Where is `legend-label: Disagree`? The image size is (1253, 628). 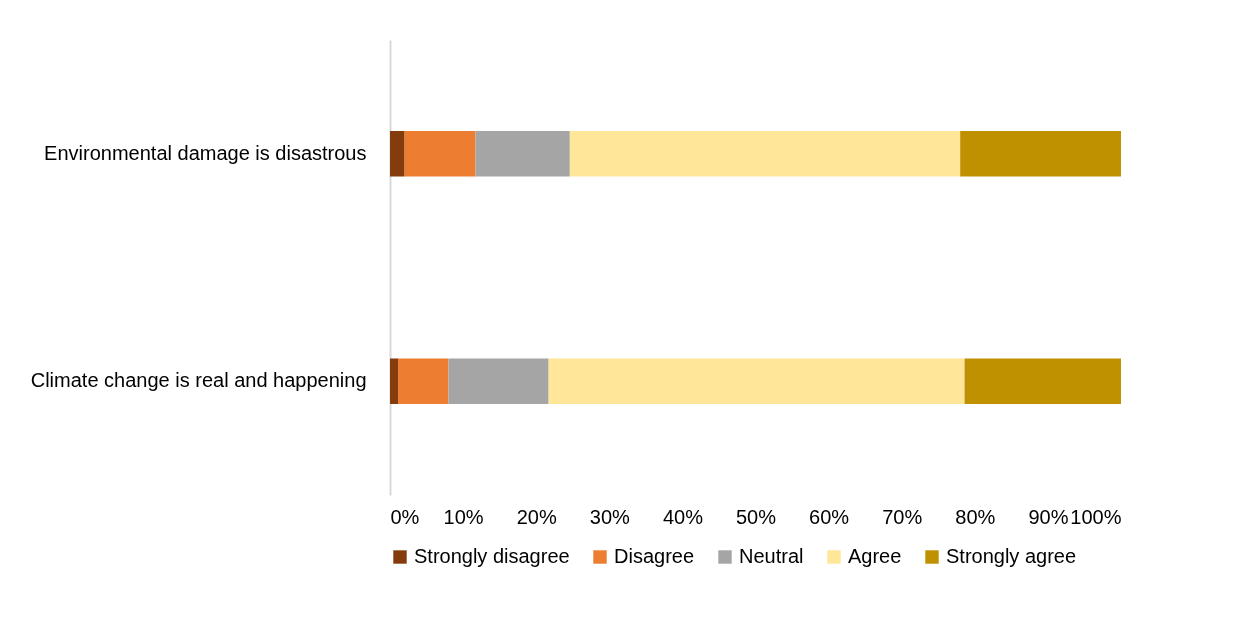
legend-label: Disagree is located at coordinates (654, 556).